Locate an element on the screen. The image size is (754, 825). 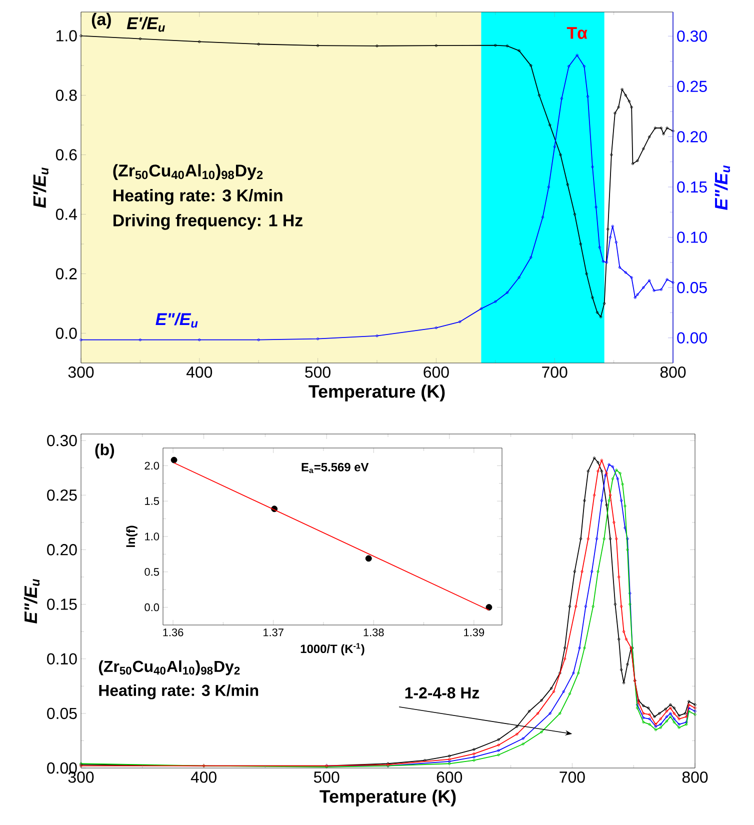
y2-tick-label: 0.20 is located at coordinates (692, 136).